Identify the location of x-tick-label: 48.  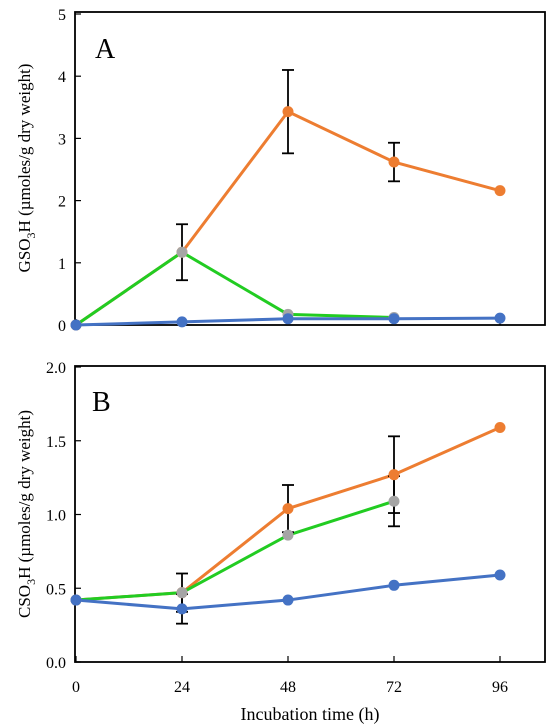
(288, 687).